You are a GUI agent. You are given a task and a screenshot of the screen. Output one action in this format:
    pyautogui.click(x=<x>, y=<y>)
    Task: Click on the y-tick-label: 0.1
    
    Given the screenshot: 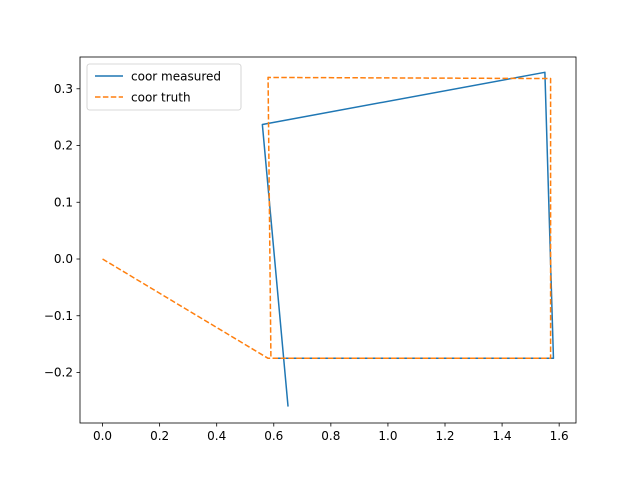 What is the action you would take?
    pyautogui.click(x=63, y=202)
    